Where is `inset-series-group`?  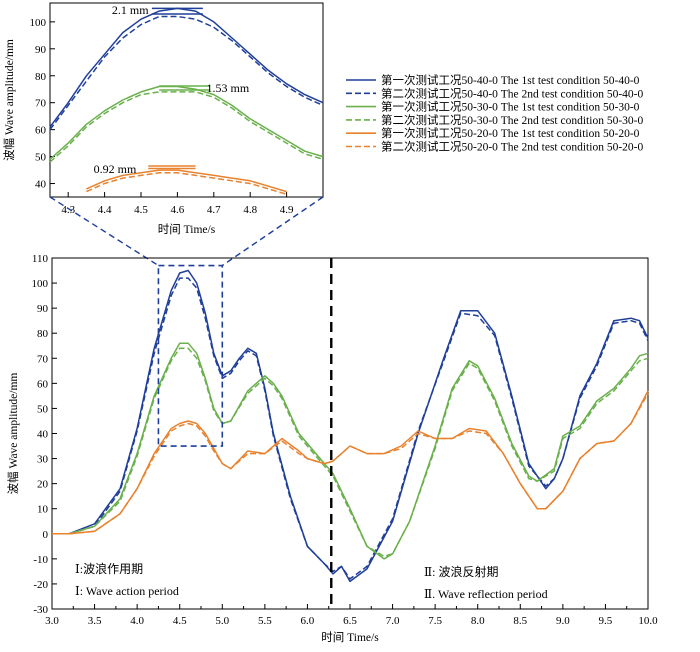
inset-series-group is located at coordinates (186, 101).